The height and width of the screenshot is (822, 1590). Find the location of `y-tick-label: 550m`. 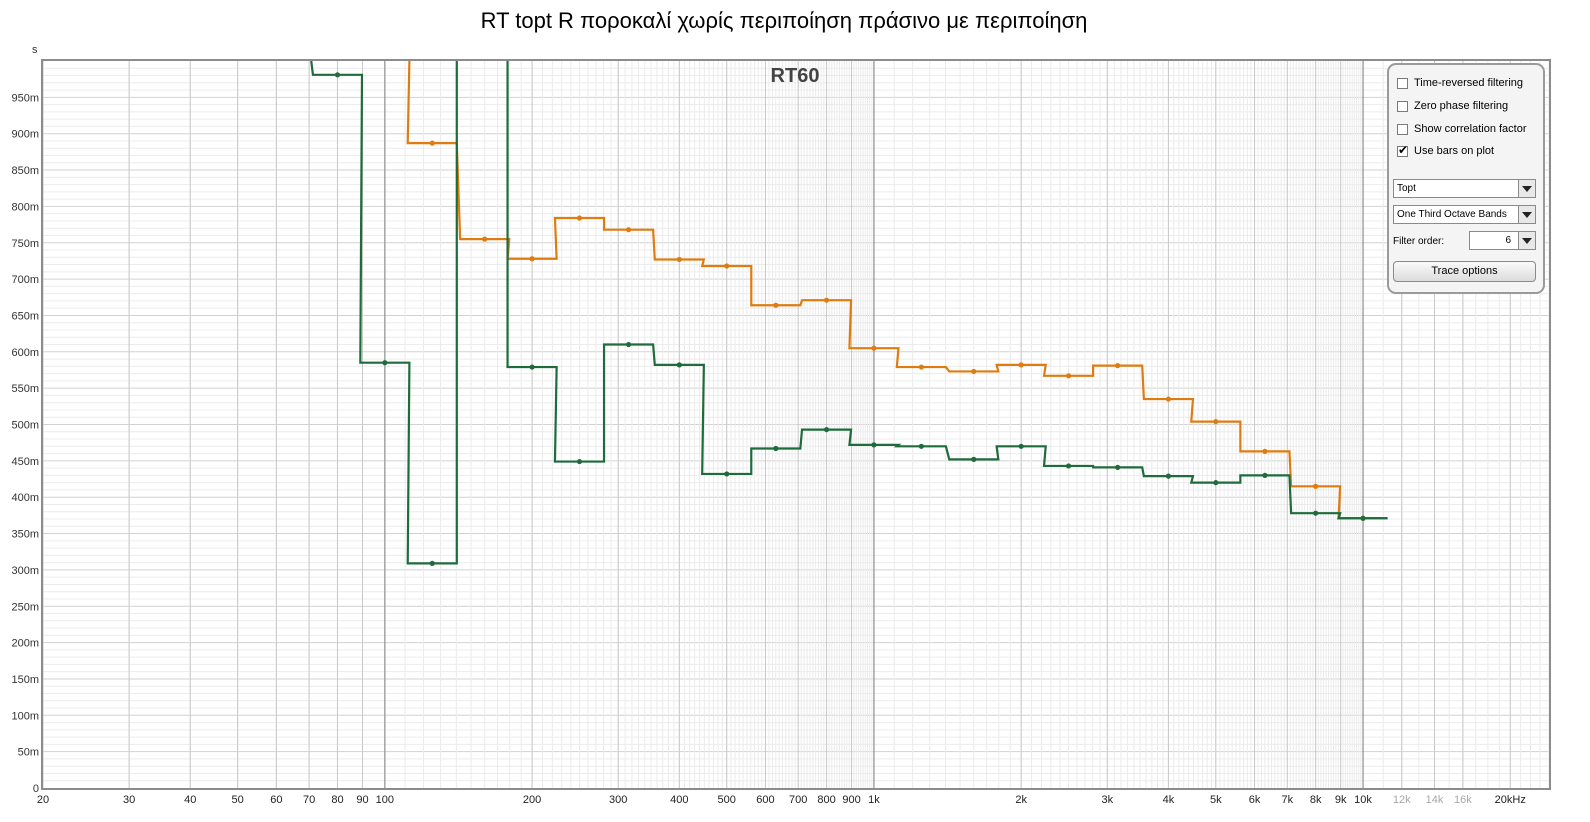

y-tick-label: 550m is located at coordinates (25, 389).